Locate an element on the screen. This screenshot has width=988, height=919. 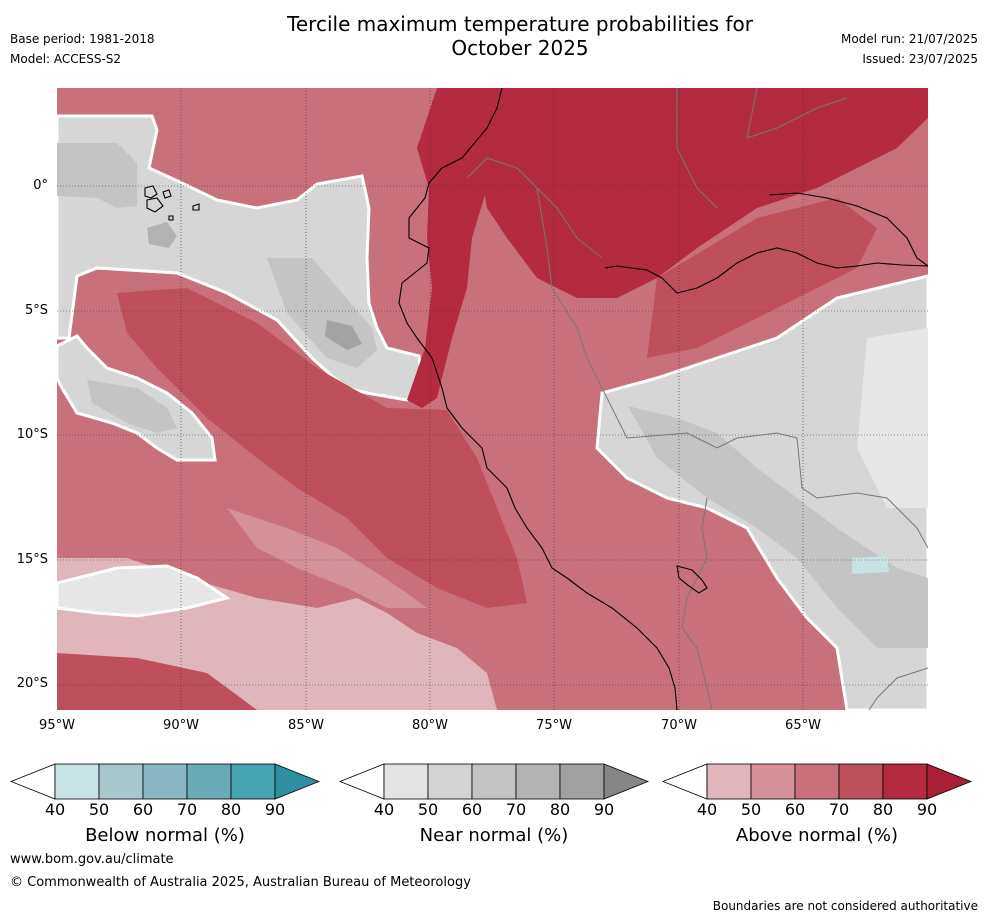
colorbar-above-tick-60: 60 is located at coordinates (795, 809).